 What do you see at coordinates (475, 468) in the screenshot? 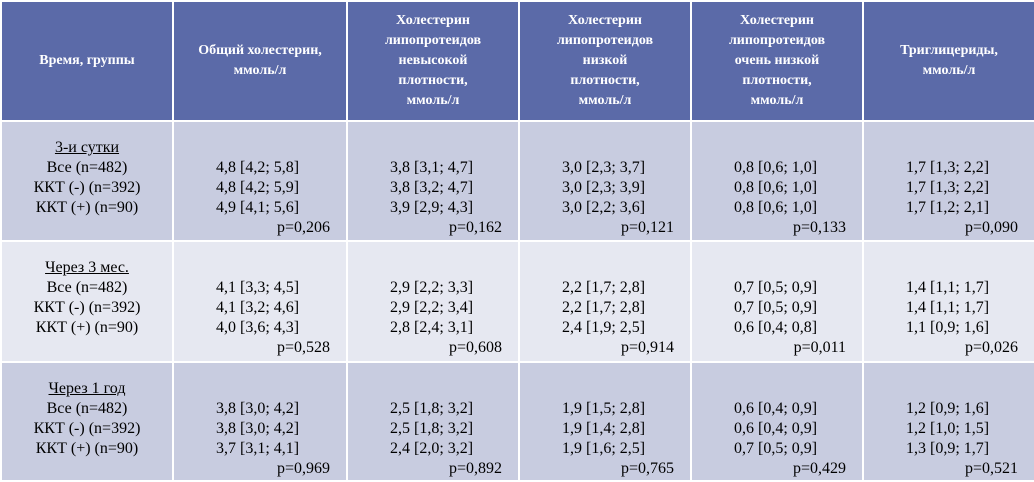
I see `p-value: p=0,892` at bounding box center [475, 468].